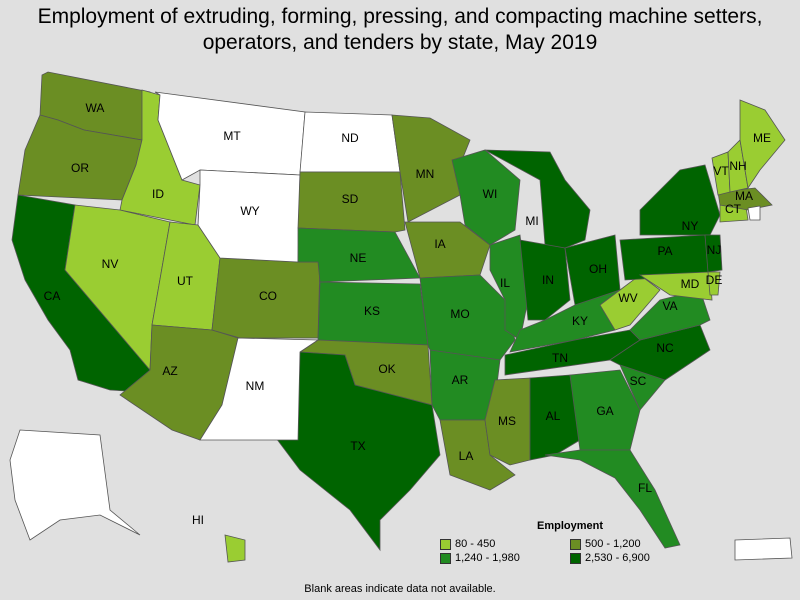 This screenshot has height=600, width=800. What do you see at coordinates (95, 108) in the screenshot?
I see `state-label-wa: WA` at bounding box center [95, 108].